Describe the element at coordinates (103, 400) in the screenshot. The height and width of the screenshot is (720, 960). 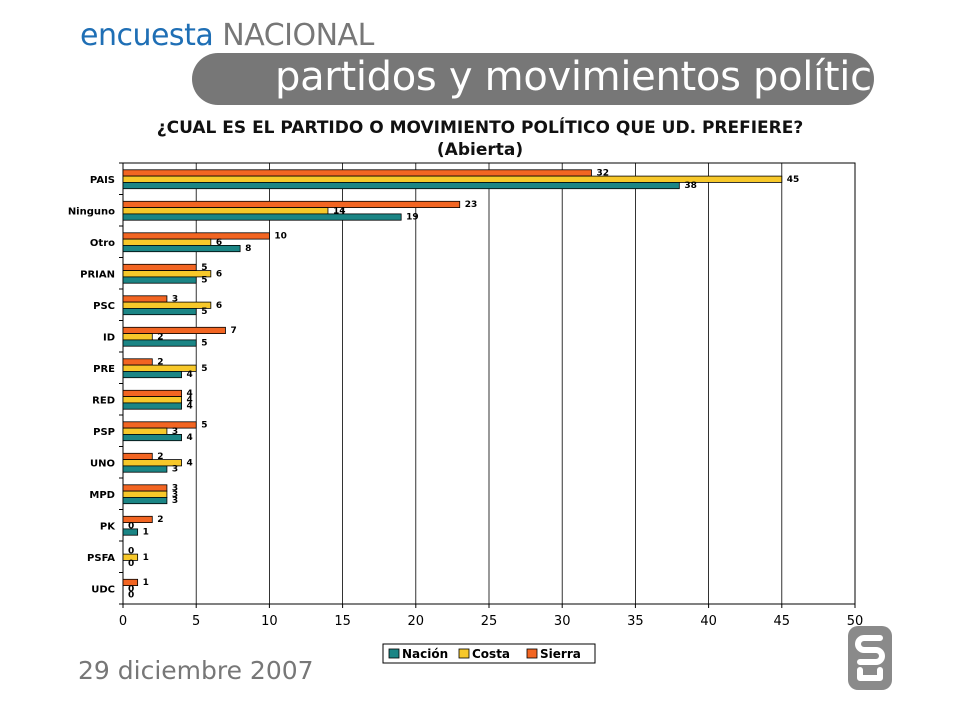
I see `y-category-label: RED` at that location.